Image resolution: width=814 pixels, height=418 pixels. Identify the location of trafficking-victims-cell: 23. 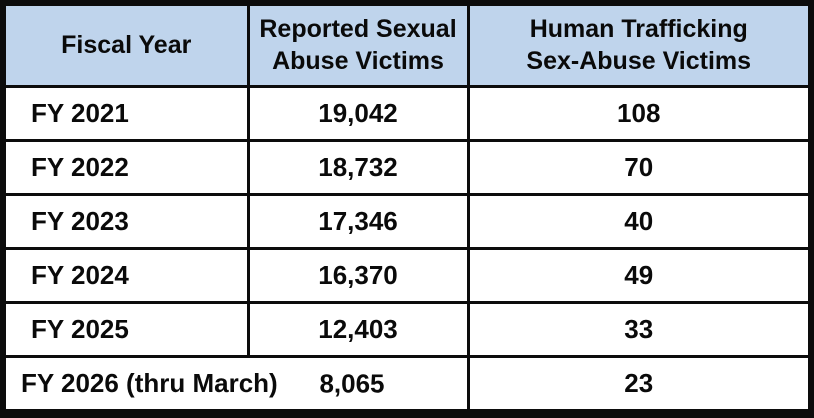
(639, 385).